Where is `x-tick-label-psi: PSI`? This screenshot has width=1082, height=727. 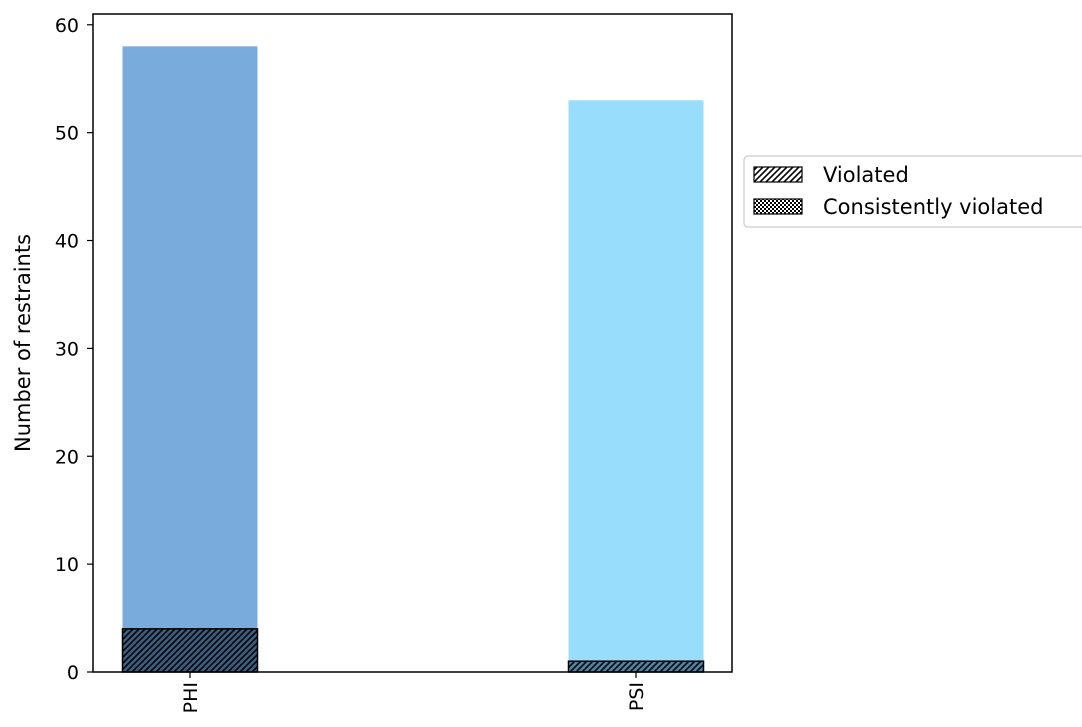 x-tick-label-psi: PSI is located at coordinates (637, 696).